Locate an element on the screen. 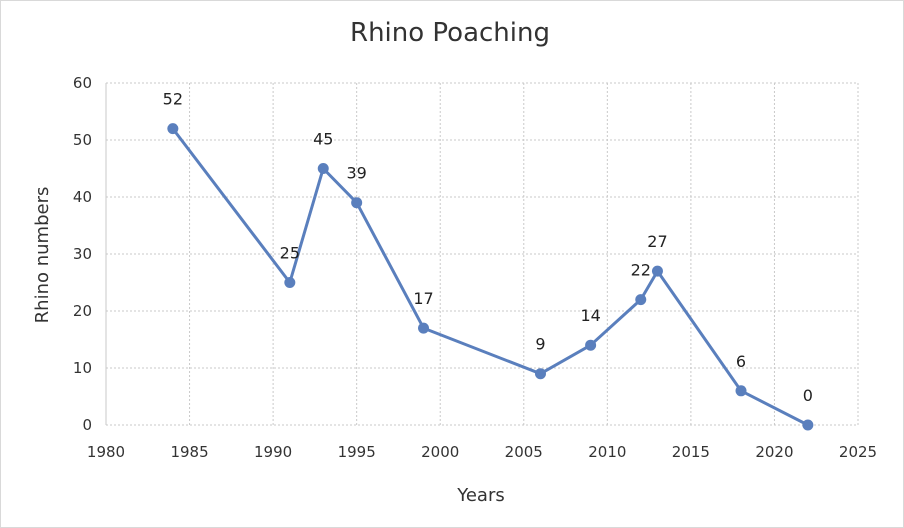 The width and height of the screenshot is (904, 528). x-tick-label: 1995 is located at coordinates (357, 452).